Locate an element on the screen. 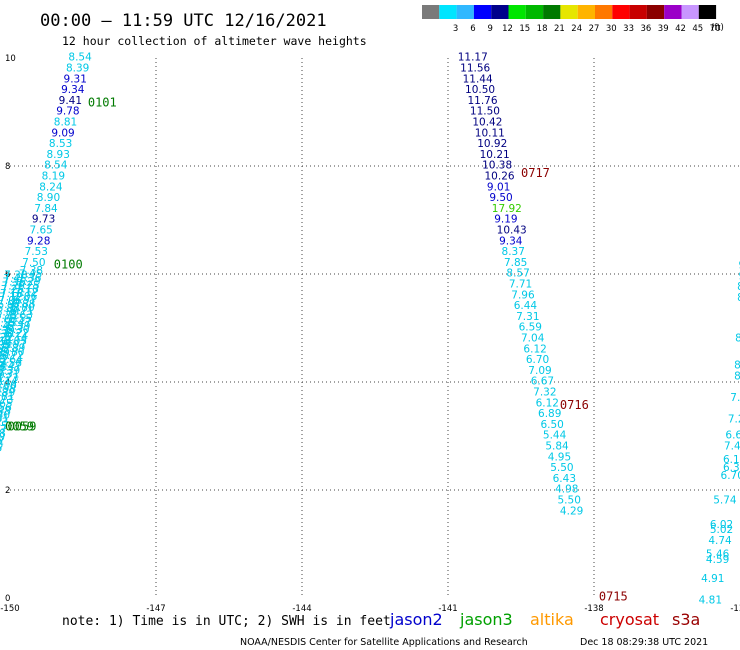 This screenshot has width=740, height=650. swh-value: 5.44 is located at coordinates (555, 436).